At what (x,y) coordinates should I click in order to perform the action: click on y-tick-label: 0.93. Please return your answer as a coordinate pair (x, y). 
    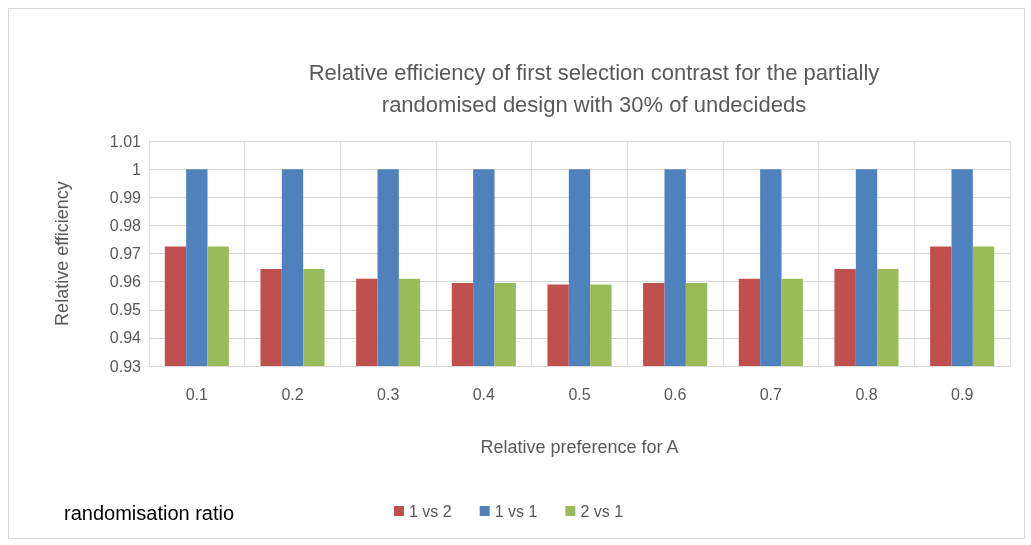
    Looking at the image, I should click on (125, 366).